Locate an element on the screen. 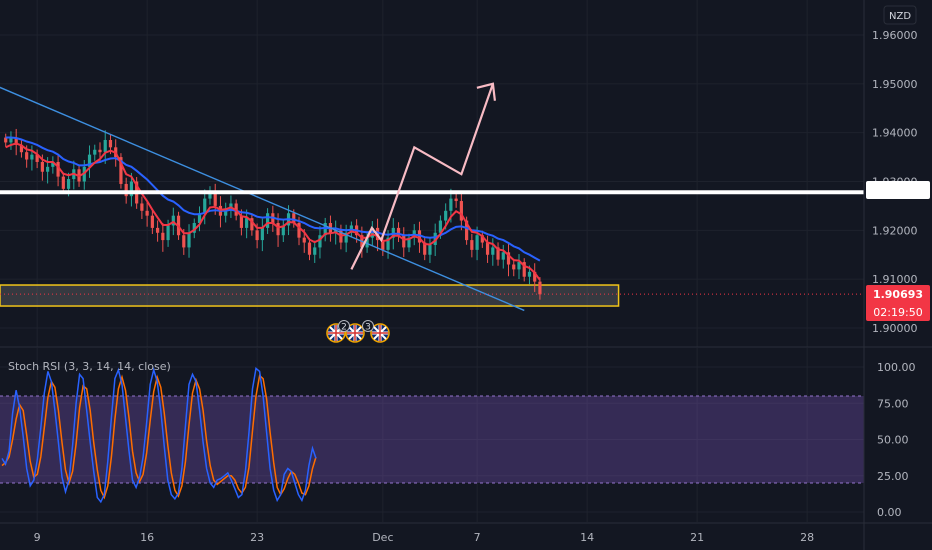  time-tick-label: 7 is located at coordinates (477, 537).